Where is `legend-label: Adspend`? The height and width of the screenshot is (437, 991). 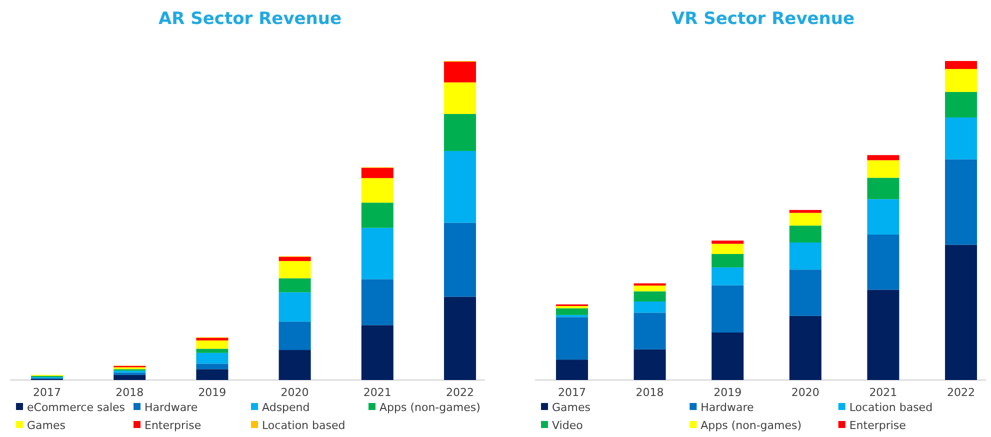
legend-label: Adspend is located at coordinates (286, 407).